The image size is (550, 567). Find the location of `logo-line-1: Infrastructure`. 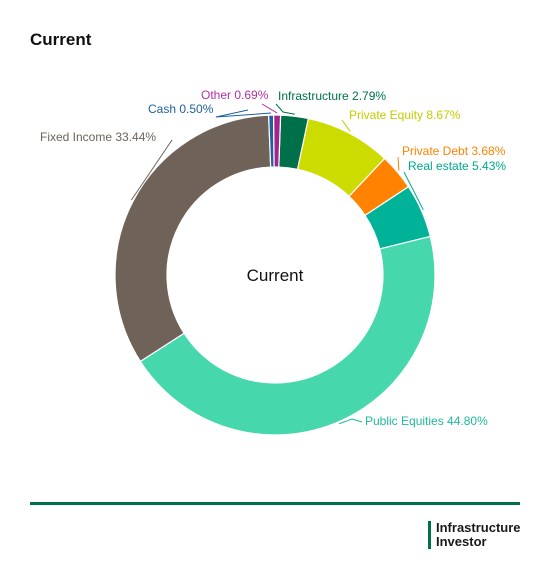

logo-line-1: Infrastructure is located at coordinates (478, 527).